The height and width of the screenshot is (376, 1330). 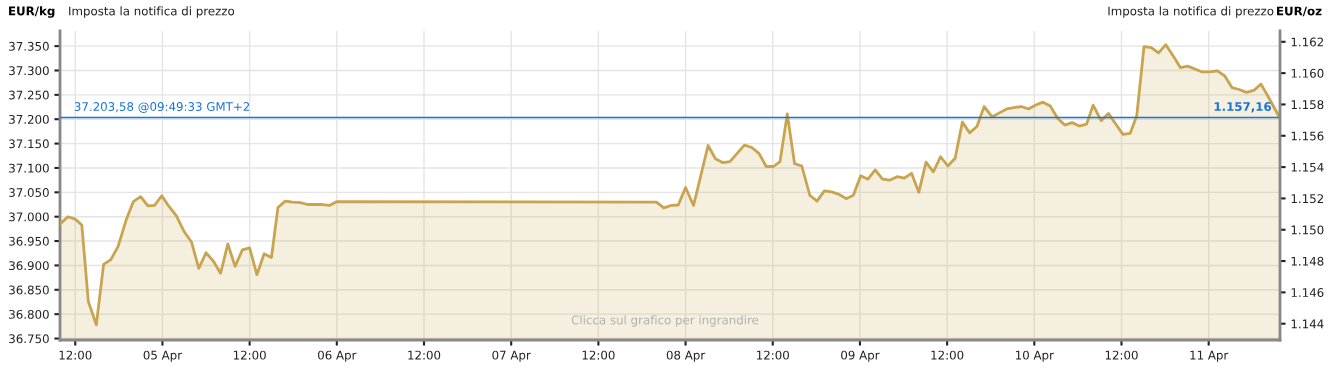 I want to click on y-tick-label: 37.250, so click(x=29, y=95).